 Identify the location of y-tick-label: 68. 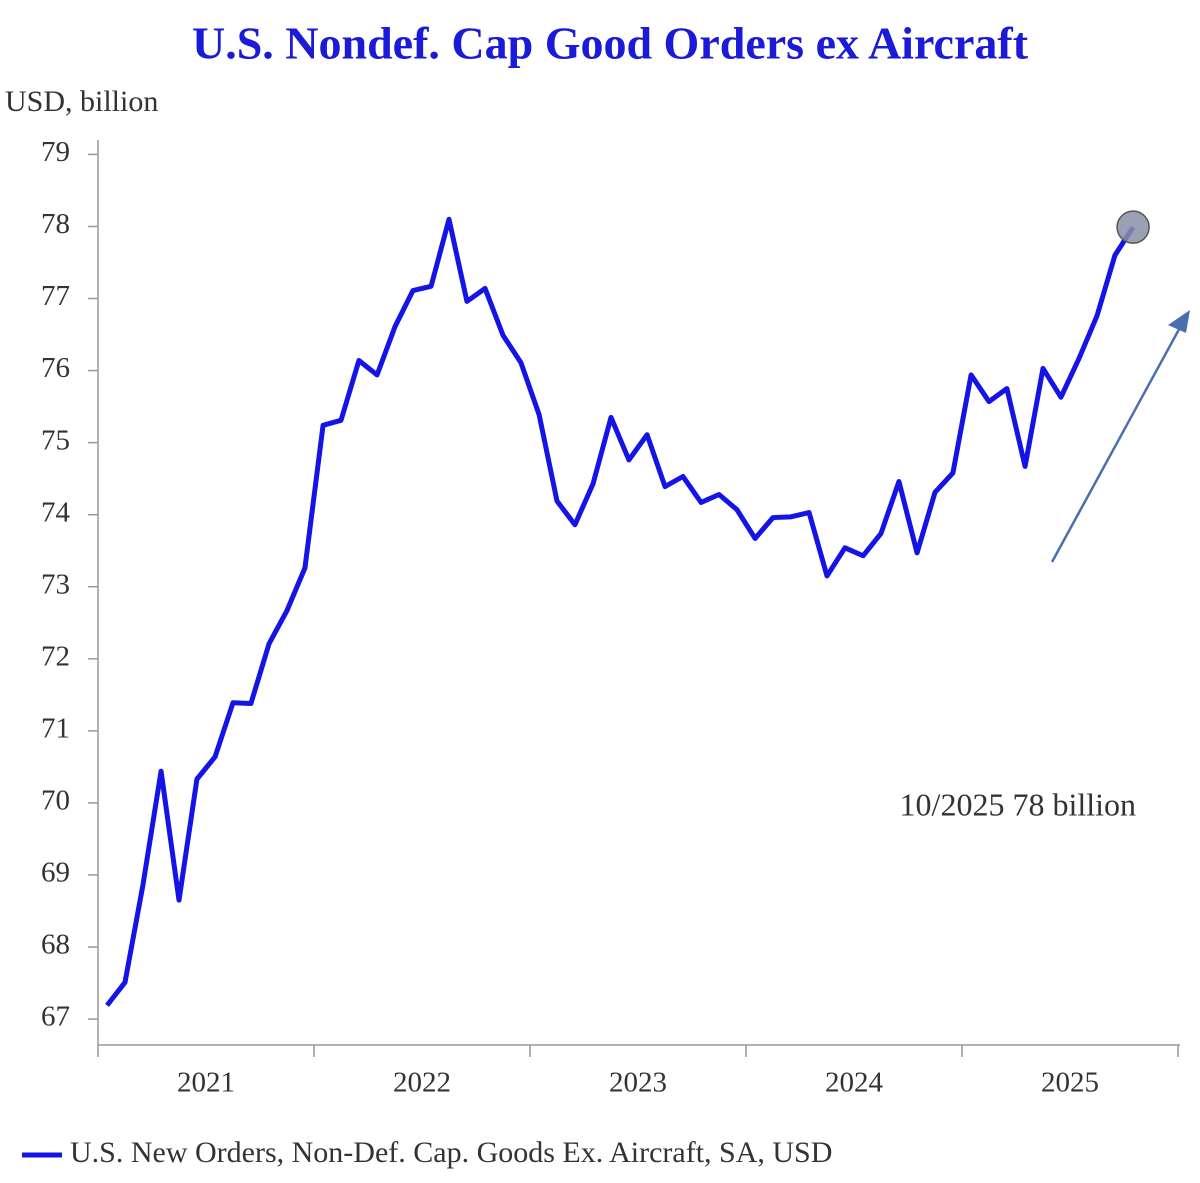
(55, 945).